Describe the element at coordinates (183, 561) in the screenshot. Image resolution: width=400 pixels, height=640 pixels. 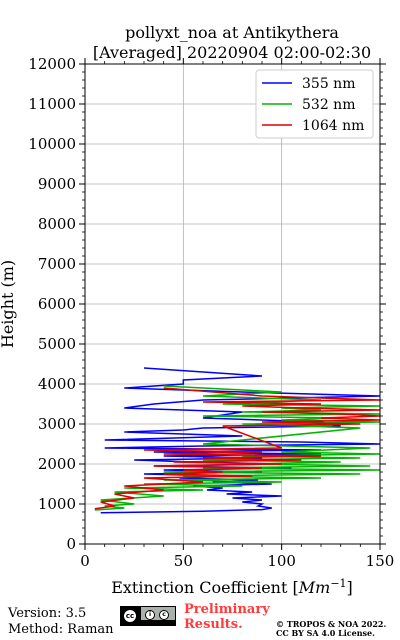
I see `x-tick-label: 50` at that location.